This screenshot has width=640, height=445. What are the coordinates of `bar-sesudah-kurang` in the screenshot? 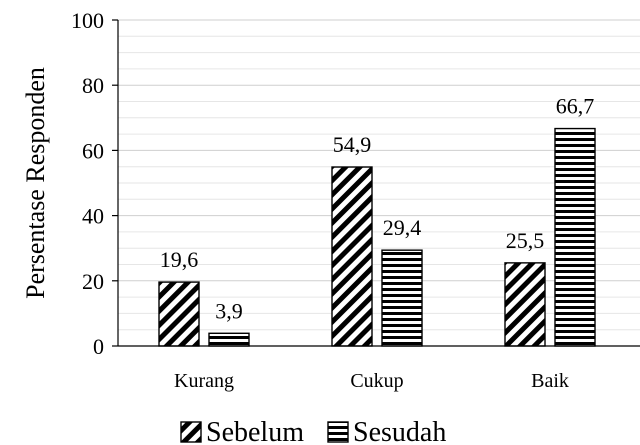 It's located at (229, 339).